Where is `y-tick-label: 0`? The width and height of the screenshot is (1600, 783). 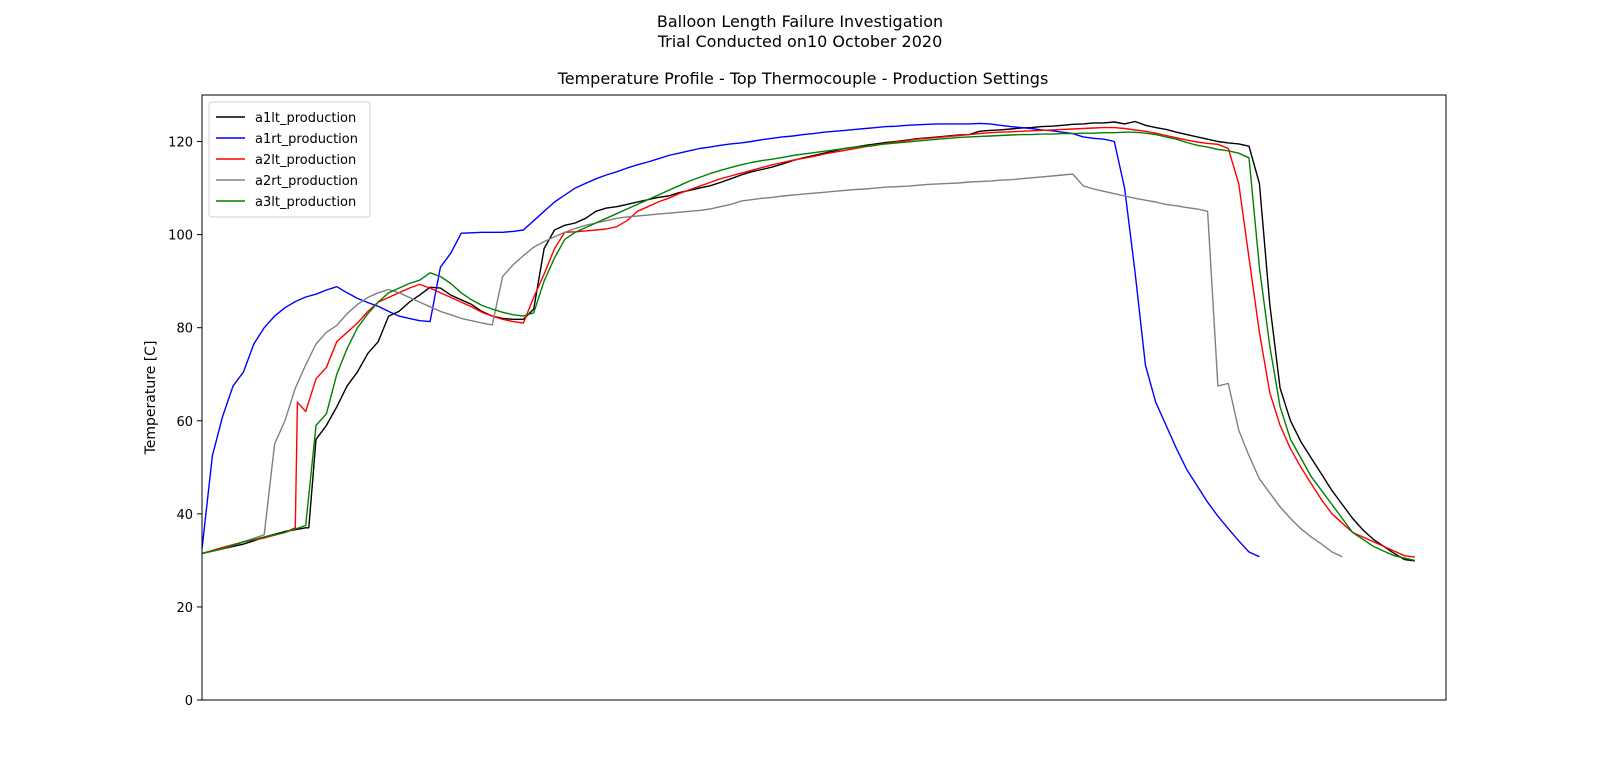 y-tick-label: 0 is located at coordinates (189, 701).